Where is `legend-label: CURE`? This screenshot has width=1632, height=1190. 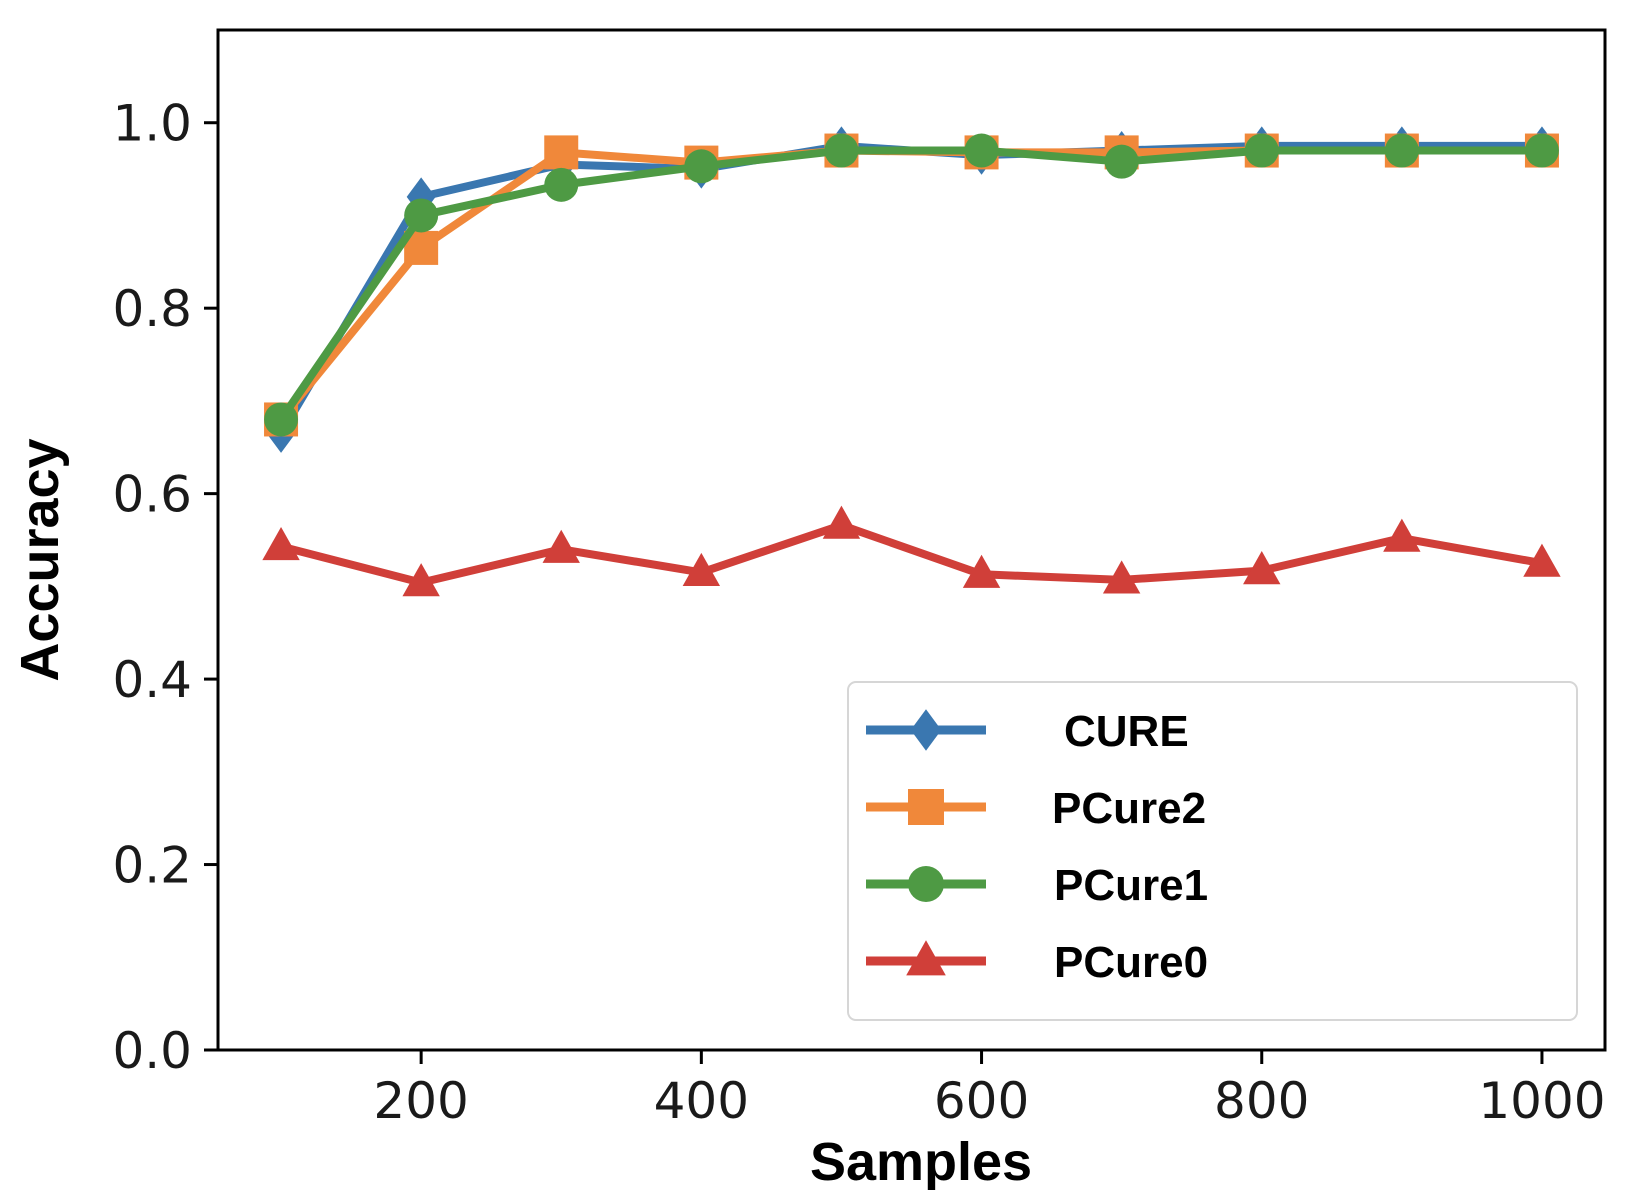 legend-label: CURE is located at coordinates (1126, 731).